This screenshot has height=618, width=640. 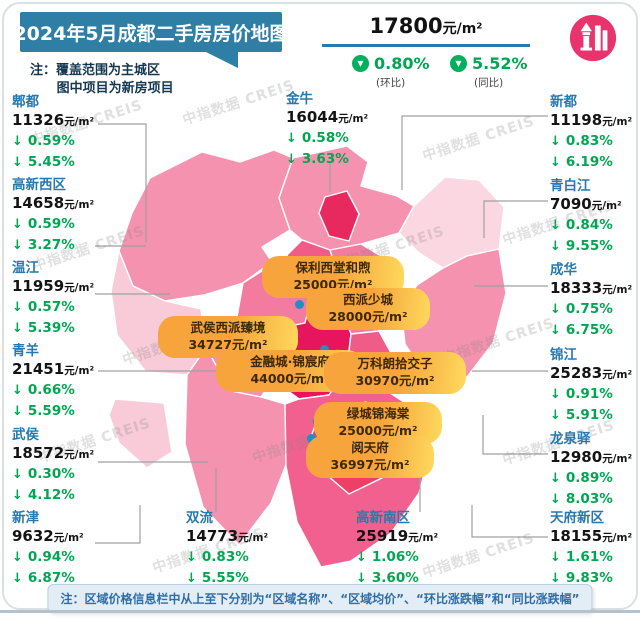 I want to click on district-card-chenghua: 成华 18333元/m² ↓ 0.75% ↓ 6.75%, so click(x=595, y=304).